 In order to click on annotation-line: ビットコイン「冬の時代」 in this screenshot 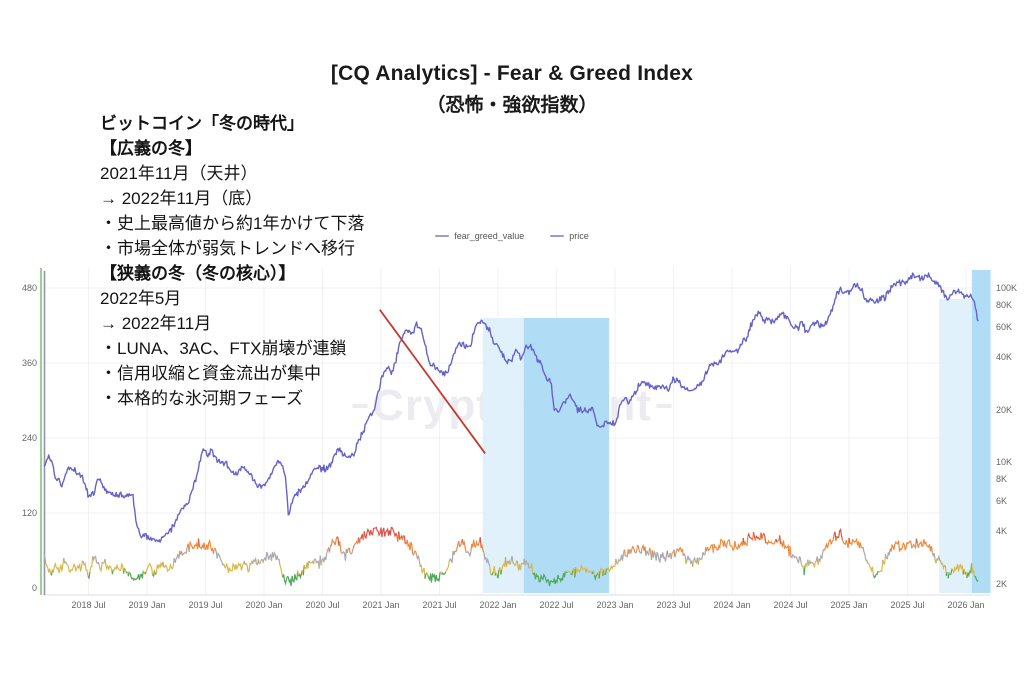, I will do `click(202, 123)`.